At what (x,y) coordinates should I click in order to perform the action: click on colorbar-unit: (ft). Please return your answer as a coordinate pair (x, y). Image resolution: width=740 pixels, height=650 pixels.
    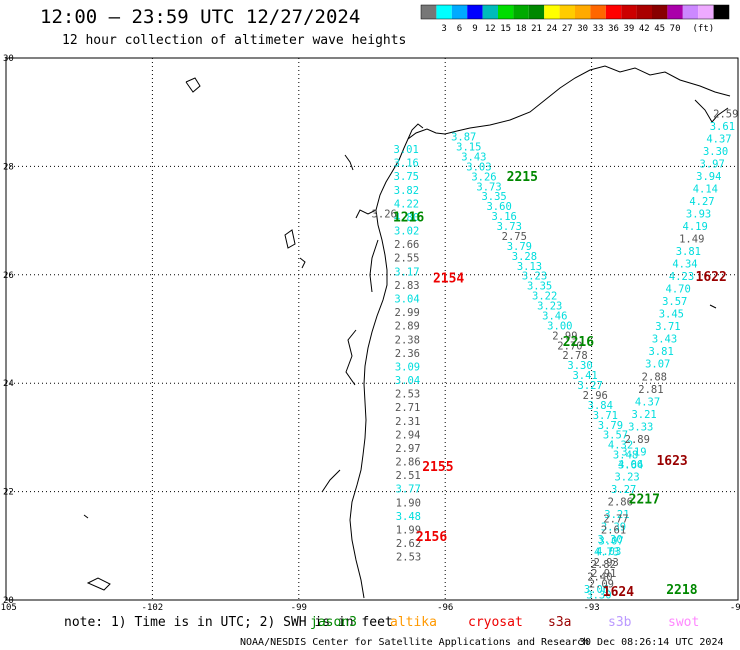
    Looking at the image, I should click on (704, 29).